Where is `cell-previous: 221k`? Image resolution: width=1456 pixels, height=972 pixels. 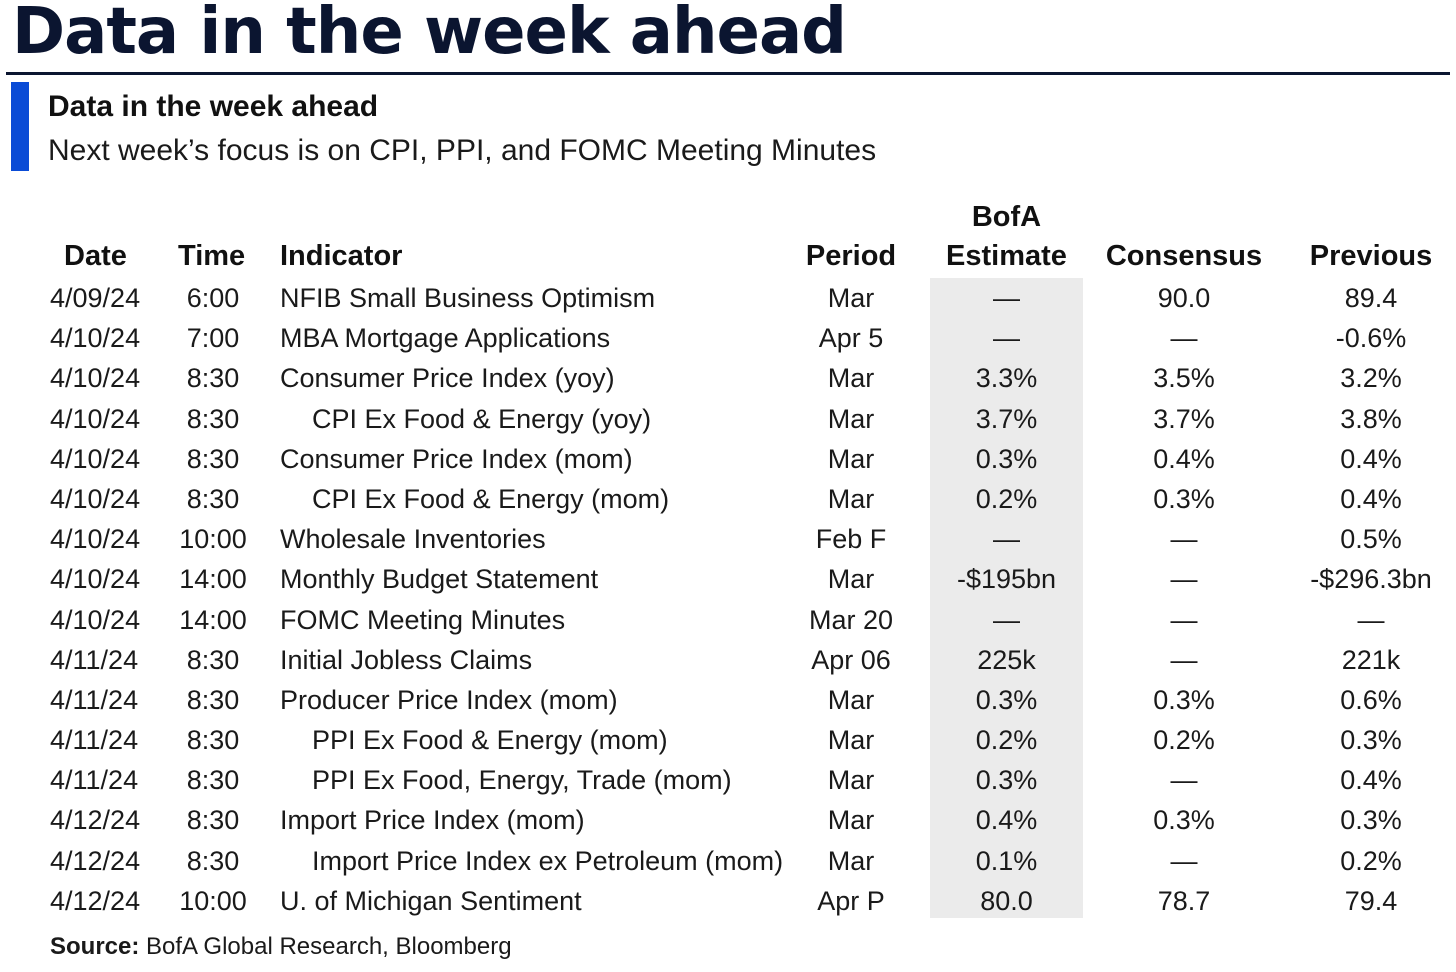
cell-previous: 221k is located at coordinates (1371, 659).